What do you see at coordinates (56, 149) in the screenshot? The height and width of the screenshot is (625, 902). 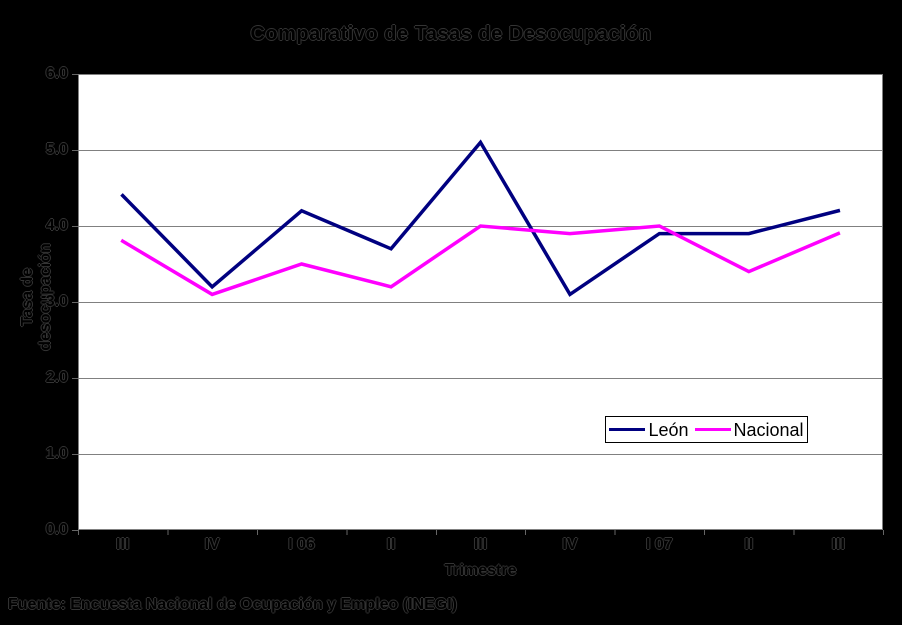 I see `y-tick-label: 5.0` at bounding box center [56, 149].